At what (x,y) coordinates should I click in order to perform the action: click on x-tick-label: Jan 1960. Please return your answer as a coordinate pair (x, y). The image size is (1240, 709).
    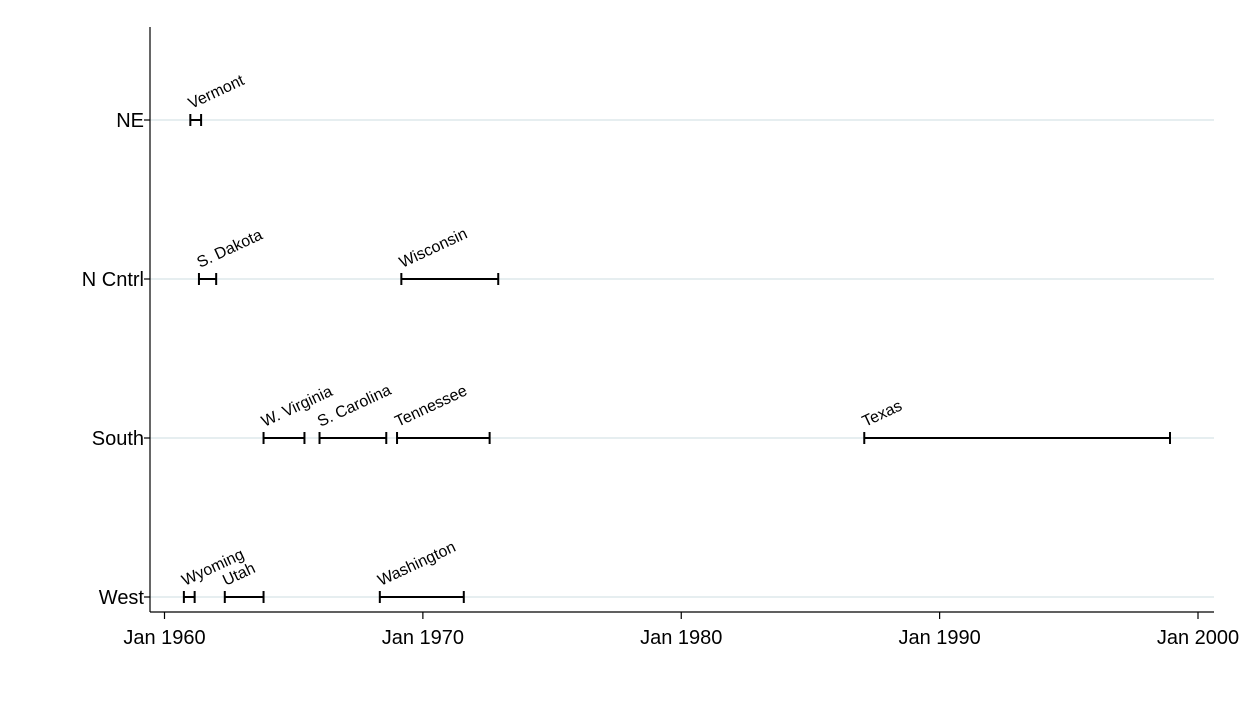
    Looking at the image, I should click on (164, 638).